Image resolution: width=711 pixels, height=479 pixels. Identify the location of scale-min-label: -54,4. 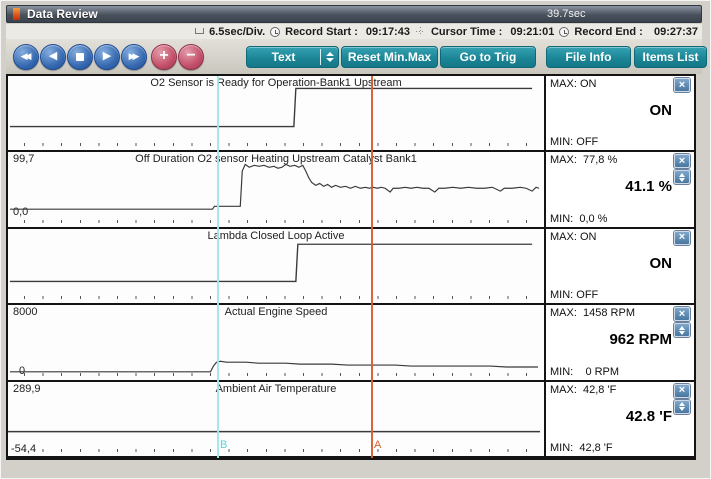
(23, 449).